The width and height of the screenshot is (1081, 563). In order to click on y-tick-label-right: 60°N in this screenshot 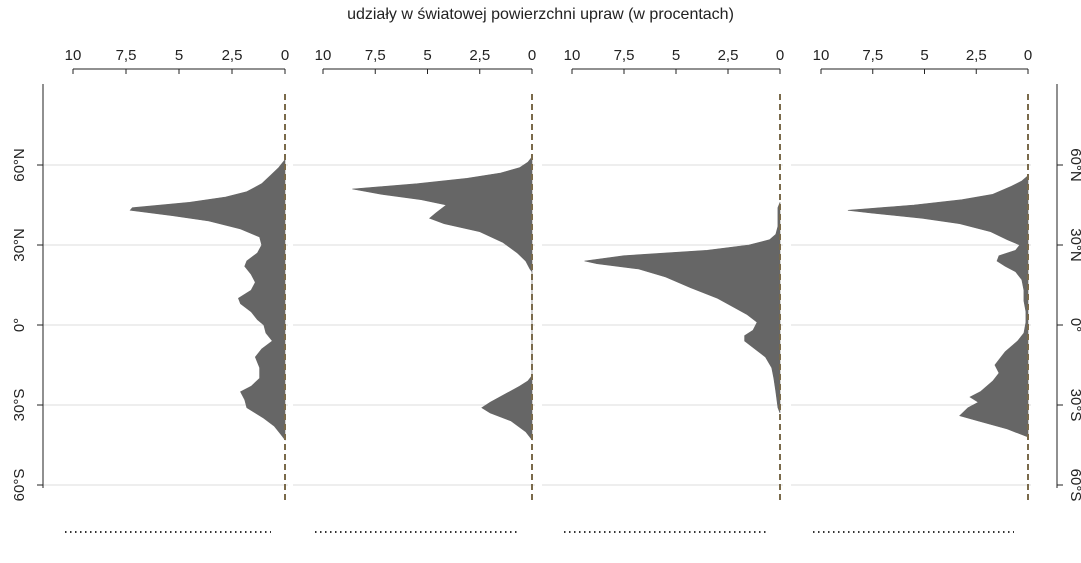, I will do `click(1074, 165)`.